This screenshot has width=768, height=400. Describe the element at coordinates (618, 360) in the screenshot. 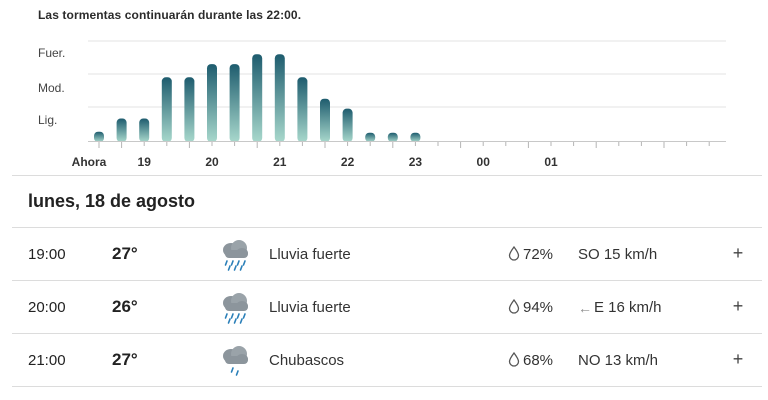

I see `wind-info: NO 13 km/h` at that location.